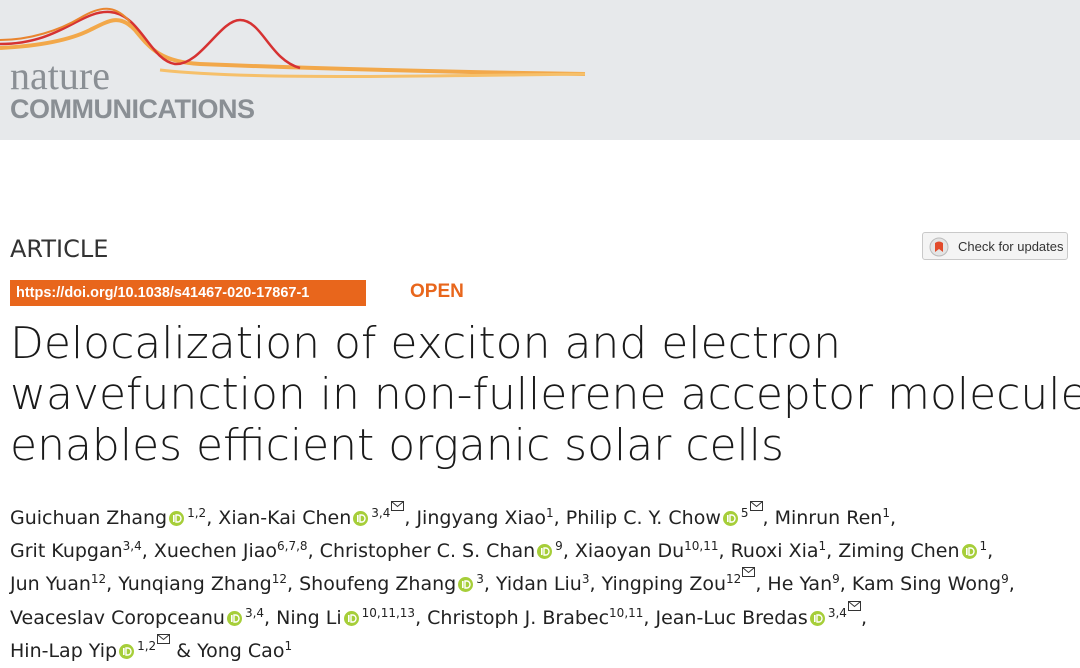 The height and width of the screenshot is (668, 1080). I want to click on author-name: Yunqiang Zhang, so click(195, 584).